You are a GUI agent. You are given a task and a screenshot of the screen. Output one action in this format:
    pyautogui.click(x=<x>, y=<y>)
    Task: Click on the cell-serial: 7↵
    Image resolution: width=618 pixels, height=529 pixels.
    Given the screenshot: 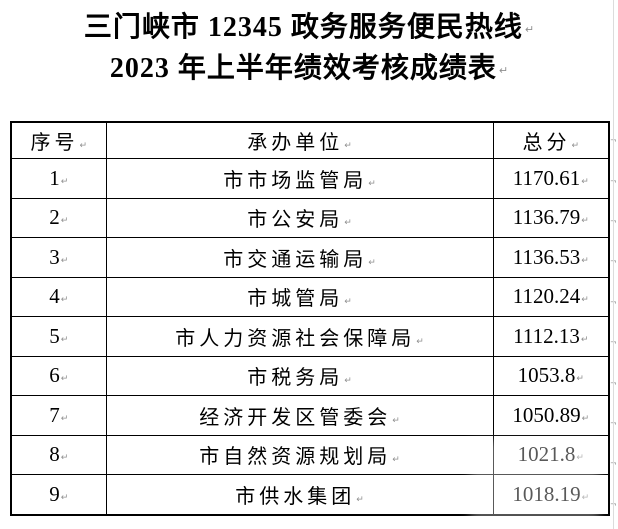 What is the action you would take?
    pyautogui.click(x=58, y=415)
    